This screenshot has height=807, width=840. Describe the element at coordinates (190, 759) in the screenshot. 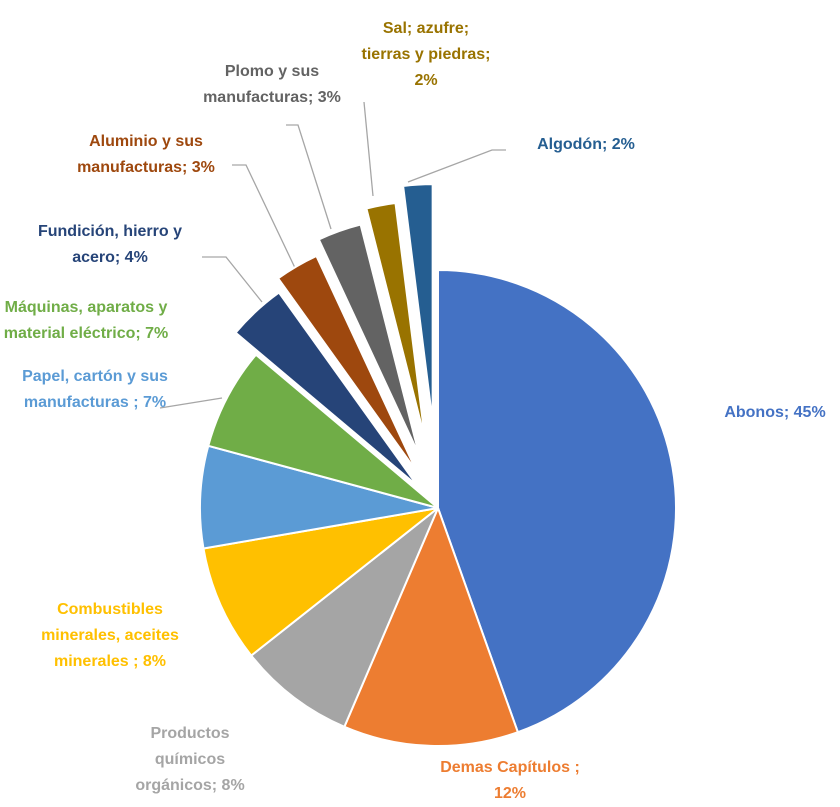

I see `data-label: Productos químicos orgánicos; 8%` at that location.